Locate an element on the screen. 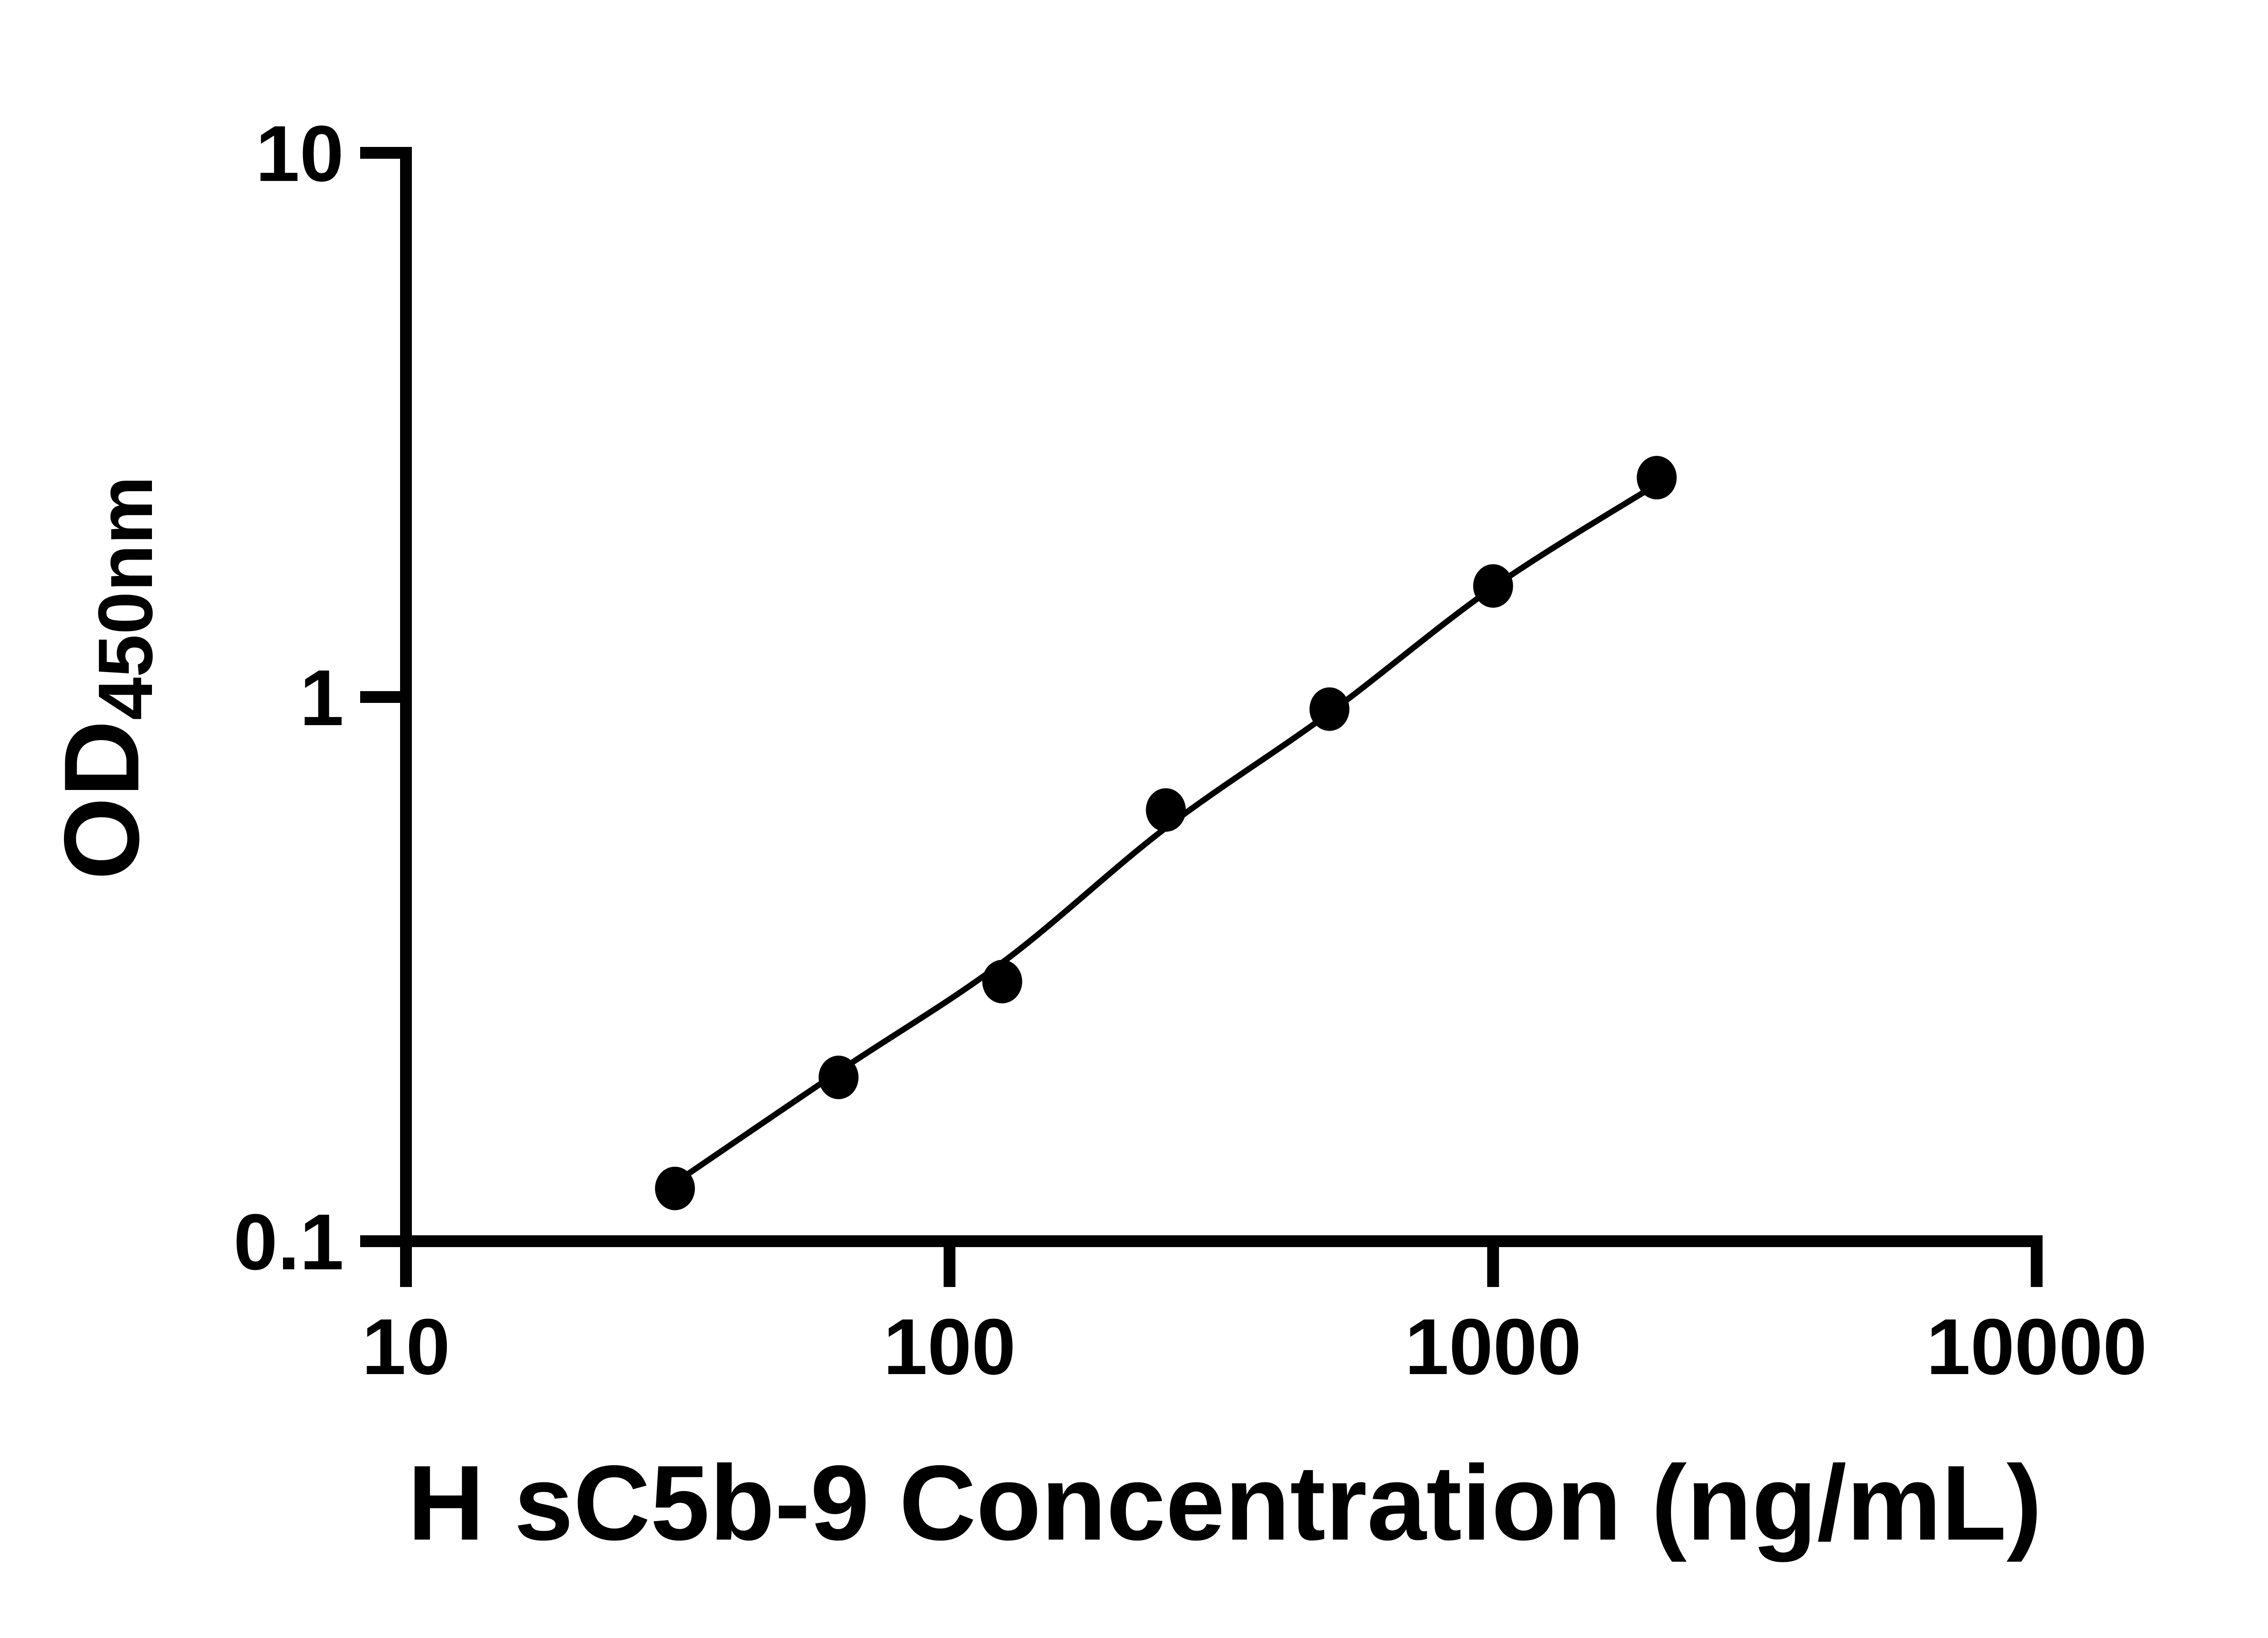  y-tick-label: 1 is located at coordinates (322, 698).